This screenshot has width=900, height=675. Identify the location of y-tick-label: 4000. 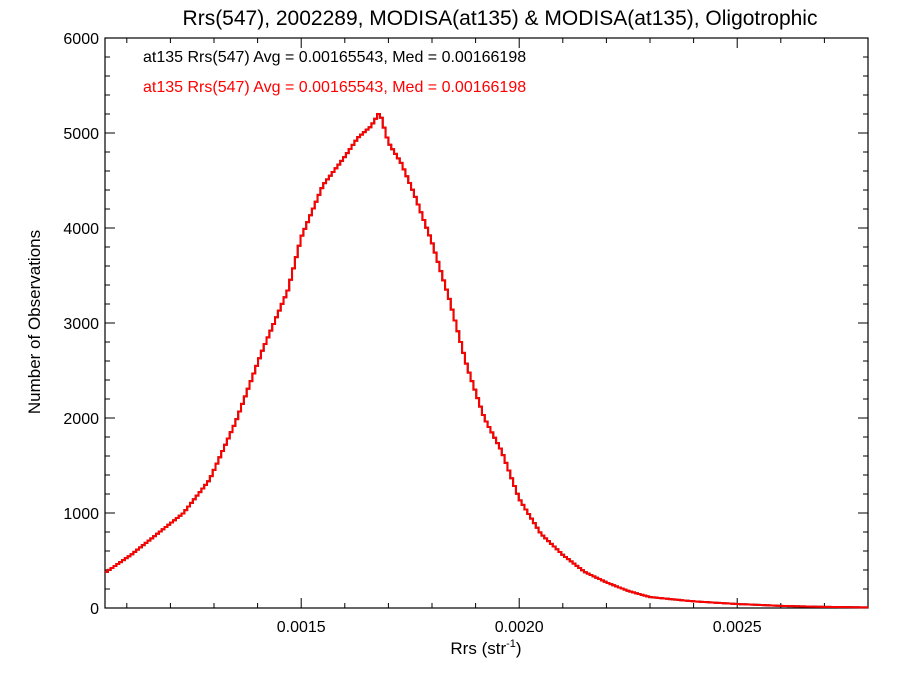
(81, 229).